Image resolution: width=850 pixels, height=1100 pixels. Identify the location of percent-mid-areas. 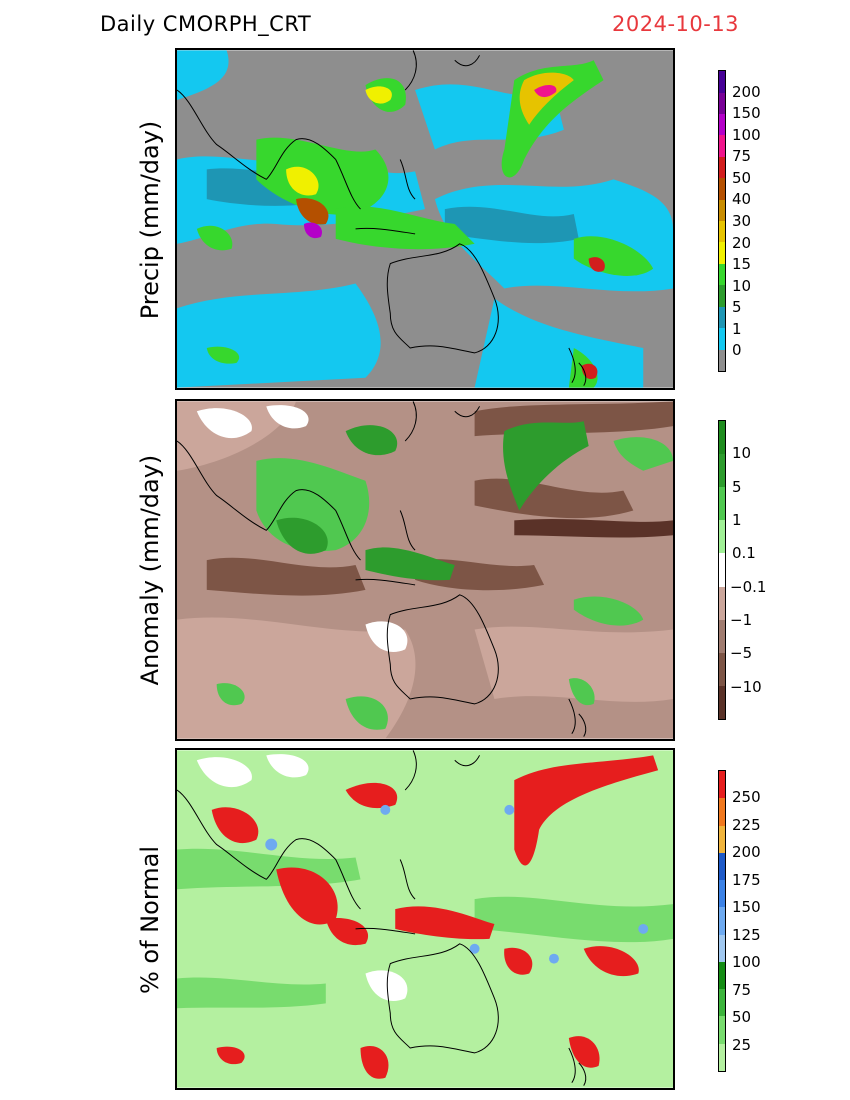
(457, 884).